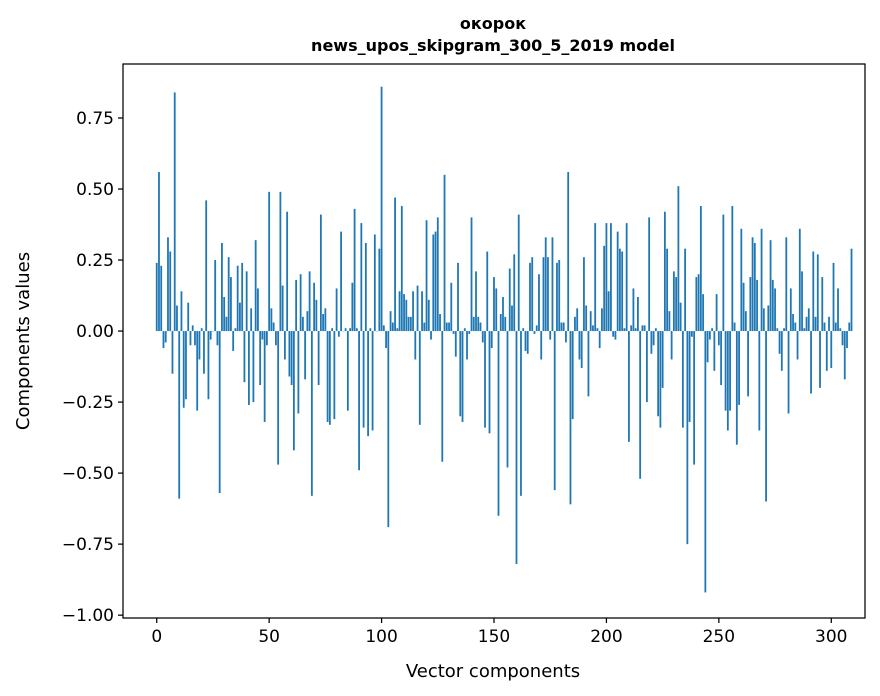 This screenshot has height=696, width=880. What do you see at coordinates (95, 119) in the screenshot?
I see `y-tick-label: 0.75` at bounding box center [95, 119].